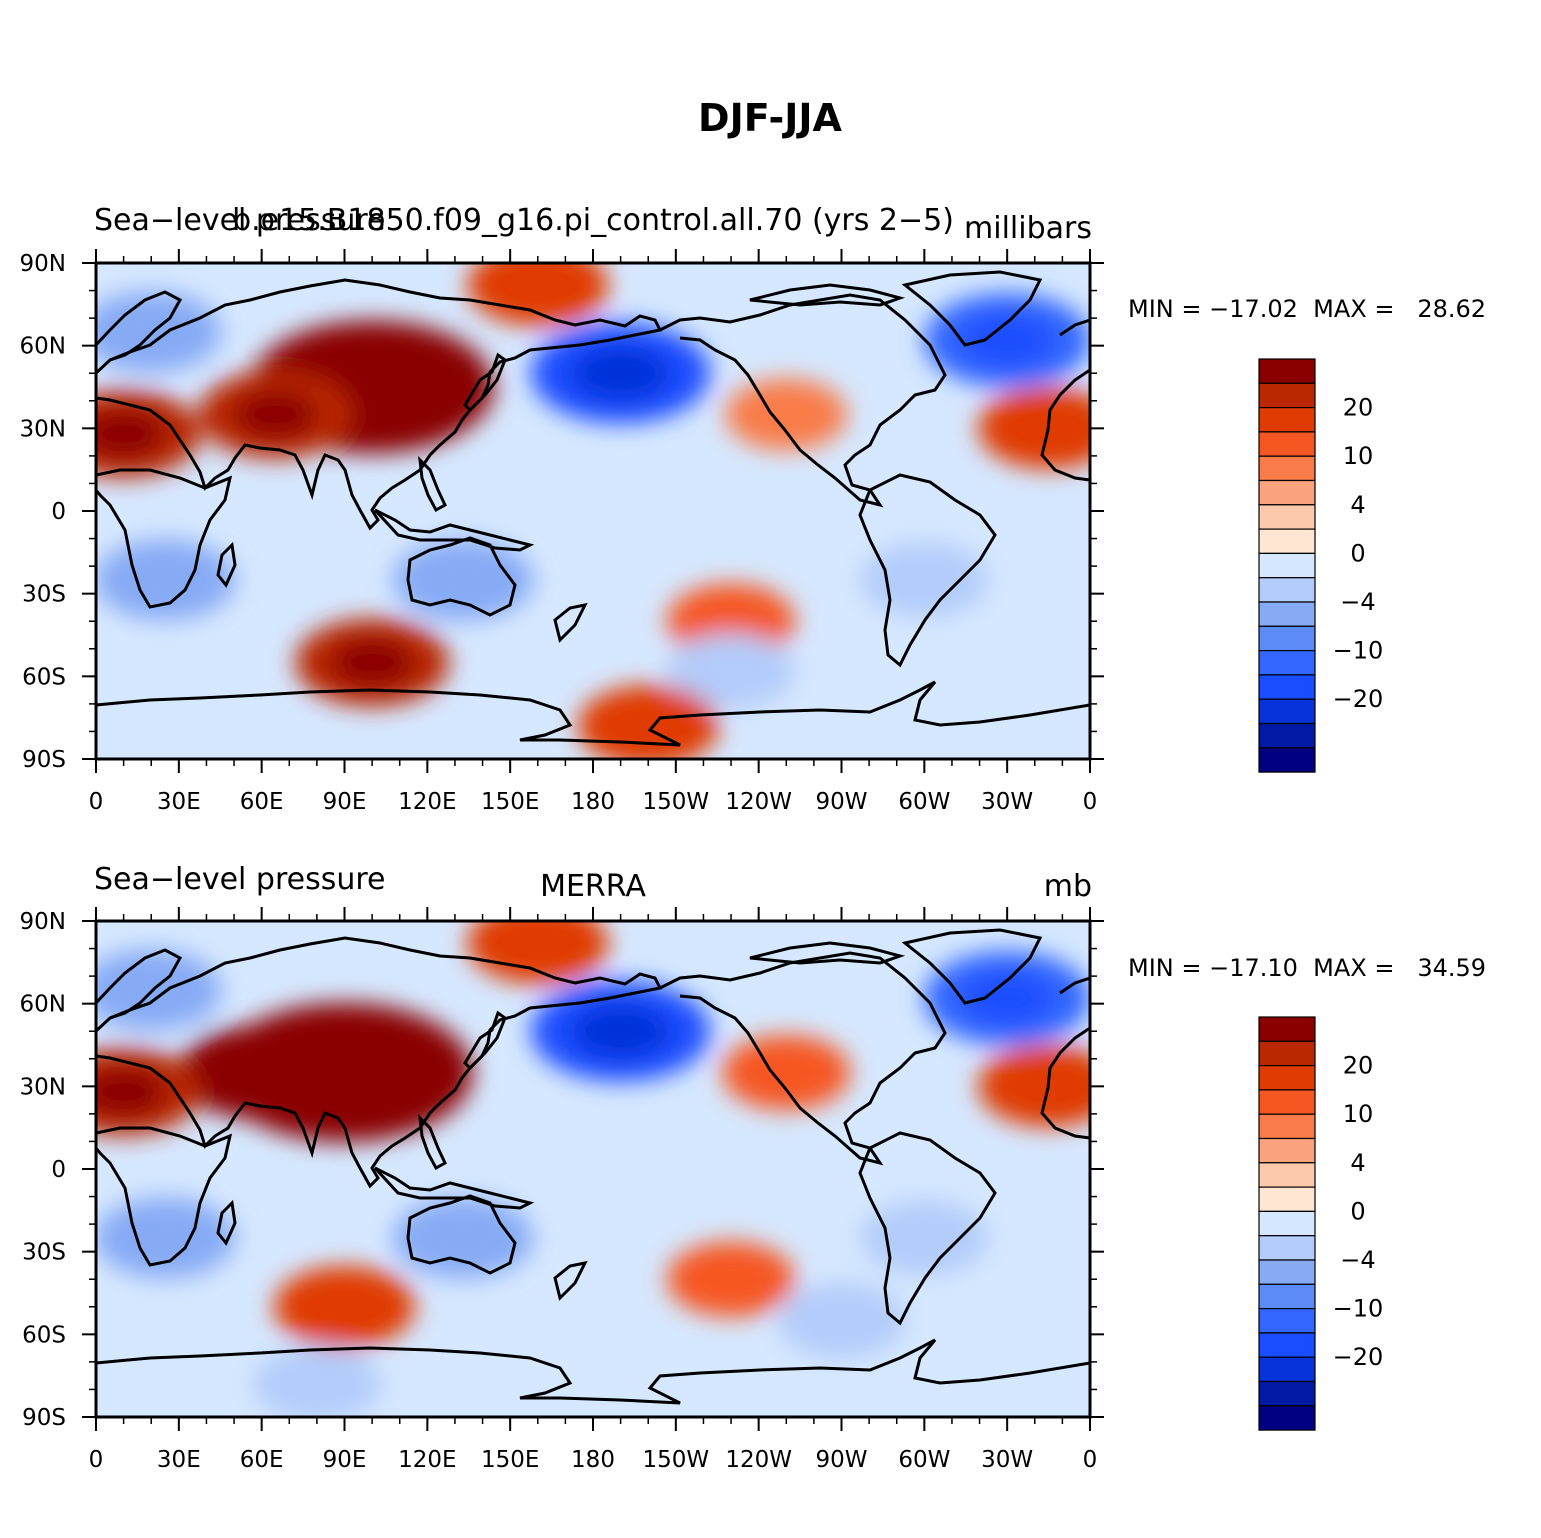 Image resolution: width=1541 pixels, height=1538 pixels. What do you see at coordinates (676, 1460) in the screenshot?
I see `x-tick-label: 150W` at bounding box center [676, 1460].